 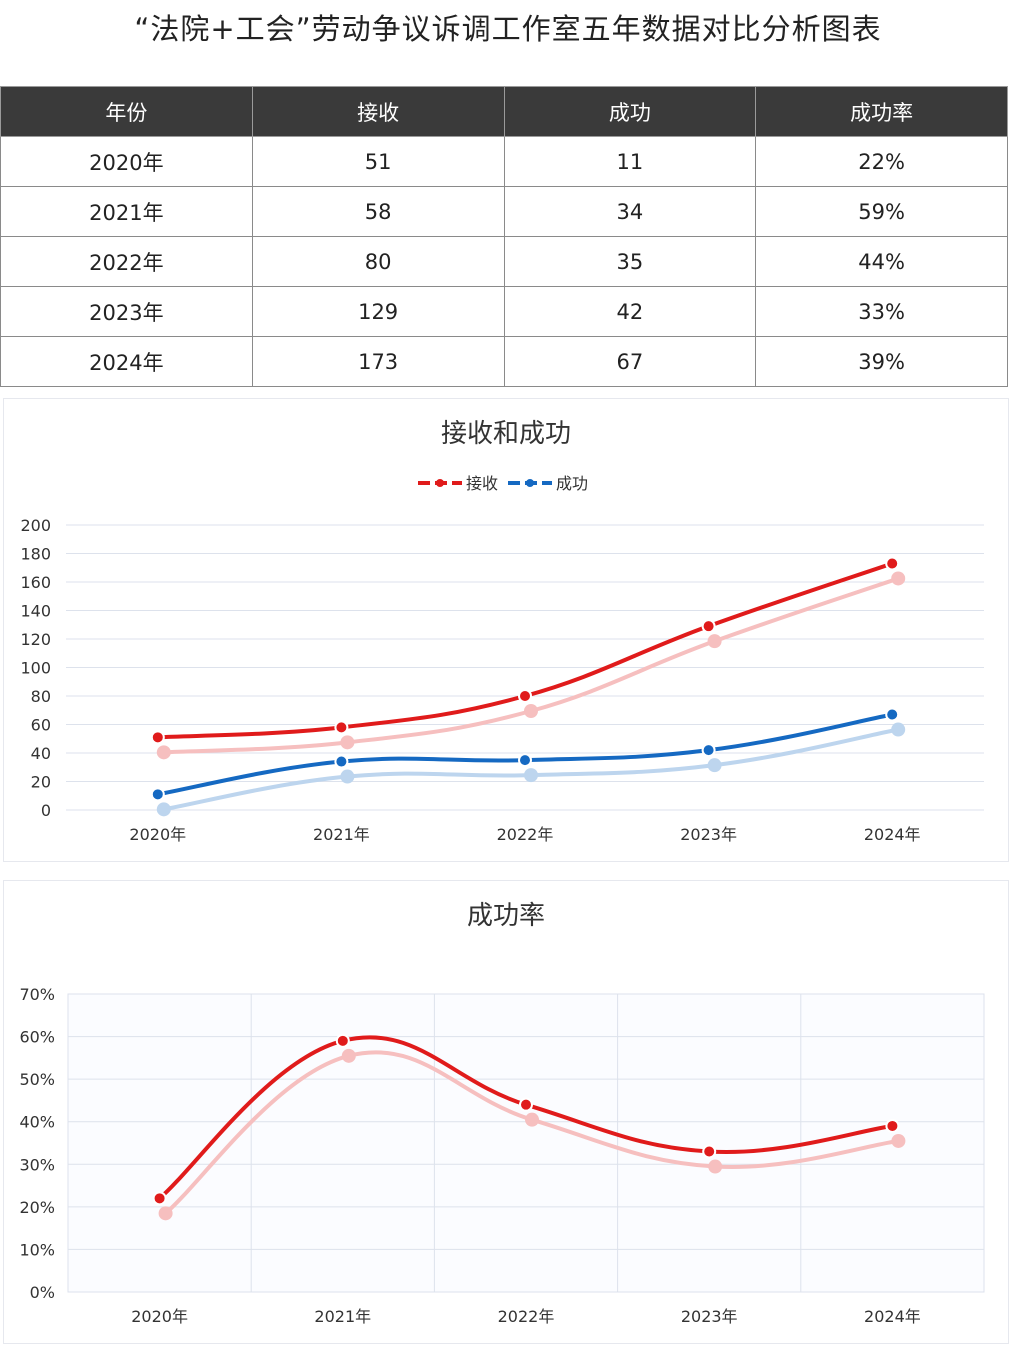 I want to click on table-row: 2023年 129 42 33%, so click(x=504, y=311).